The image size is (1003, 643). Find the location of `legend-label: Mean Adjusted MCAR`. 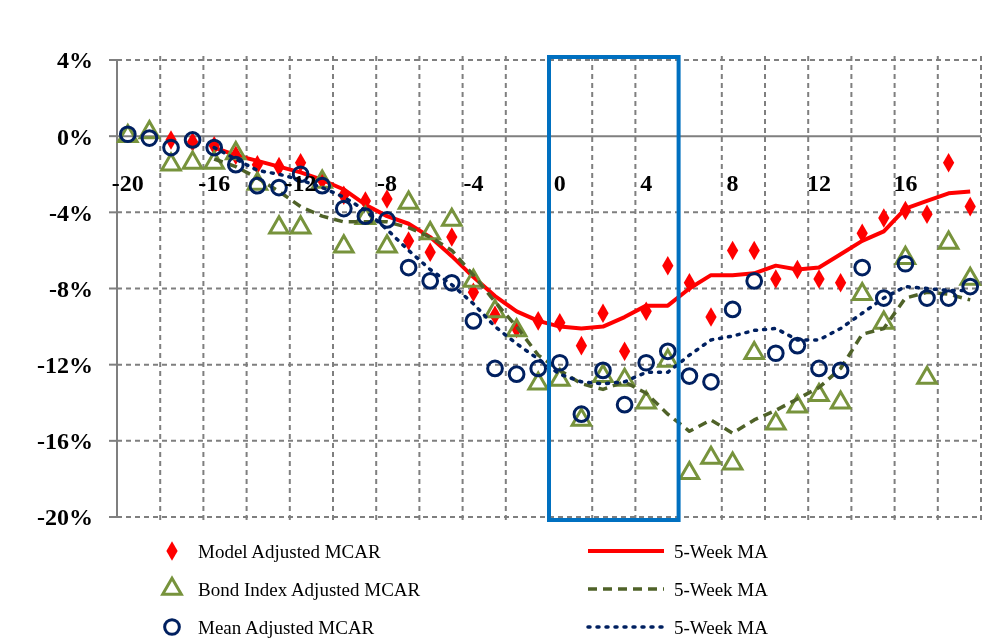

legend-label: Mean Adjusted MCAR is located at coordinates (286, 627).